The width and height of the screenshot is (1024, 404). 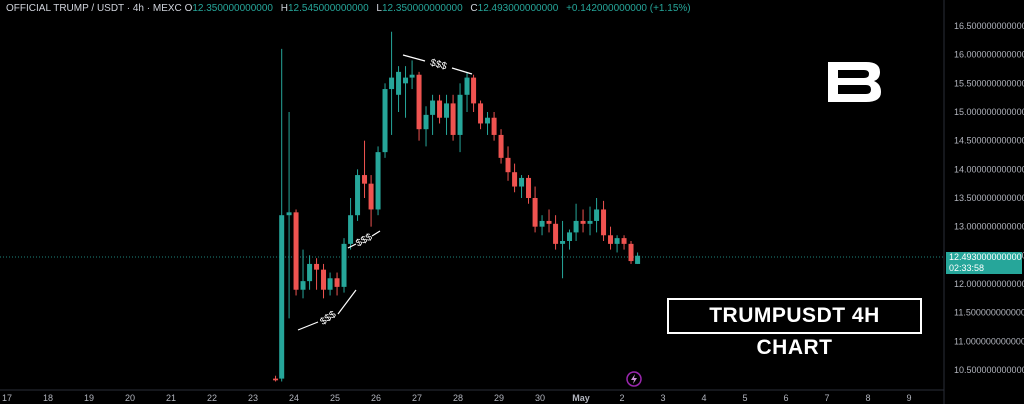 I want to click on low-label: L, so click(x=379, y=8).